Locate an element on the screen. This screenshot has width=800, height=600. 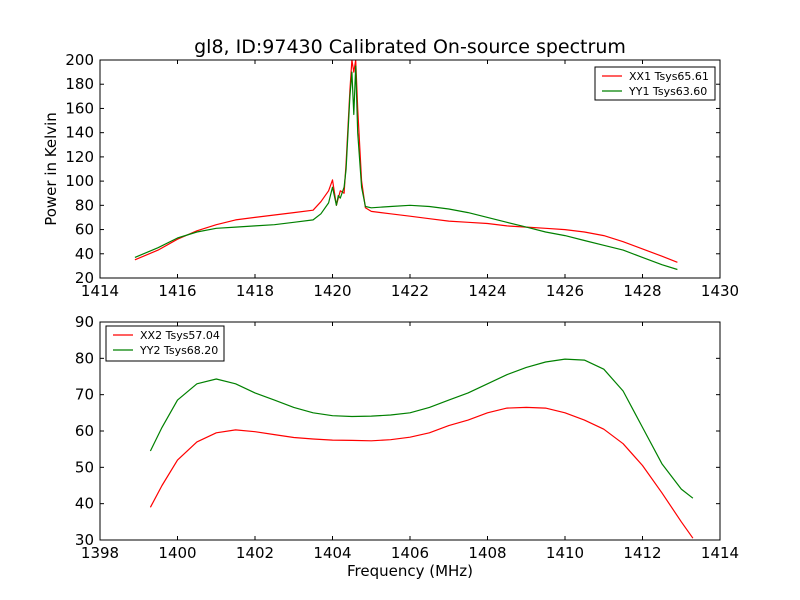
x-tick-label: 1410 is located at coordinates (565, 553).